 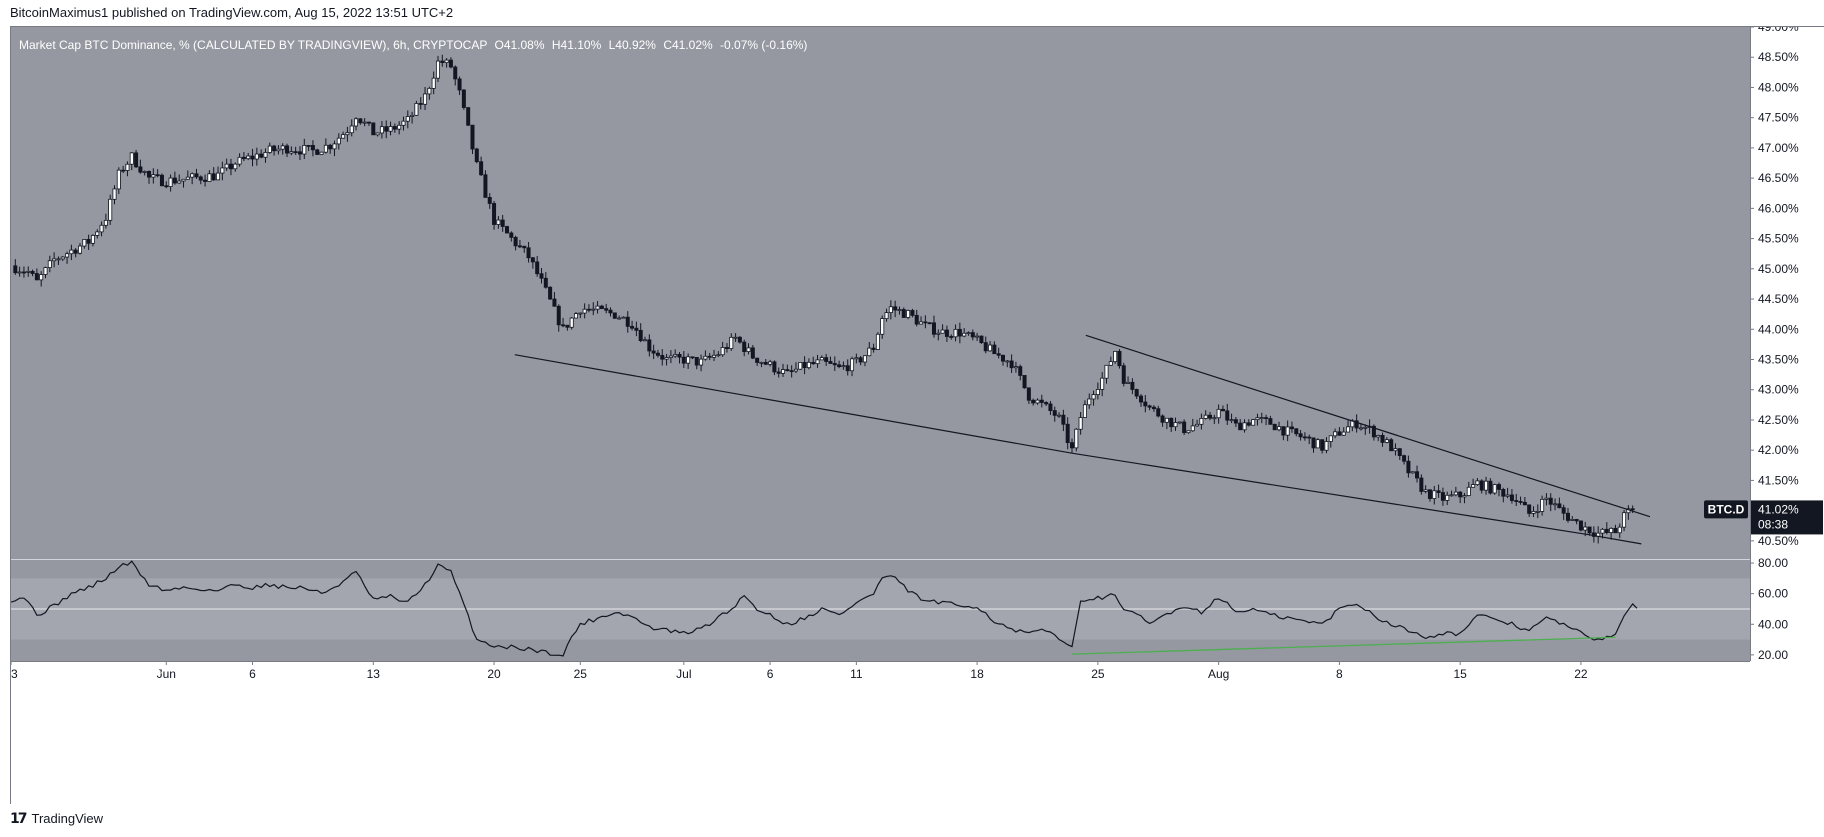 I want to click on symbol-tag-label: BTC.D, so click(x=1726, y=509).